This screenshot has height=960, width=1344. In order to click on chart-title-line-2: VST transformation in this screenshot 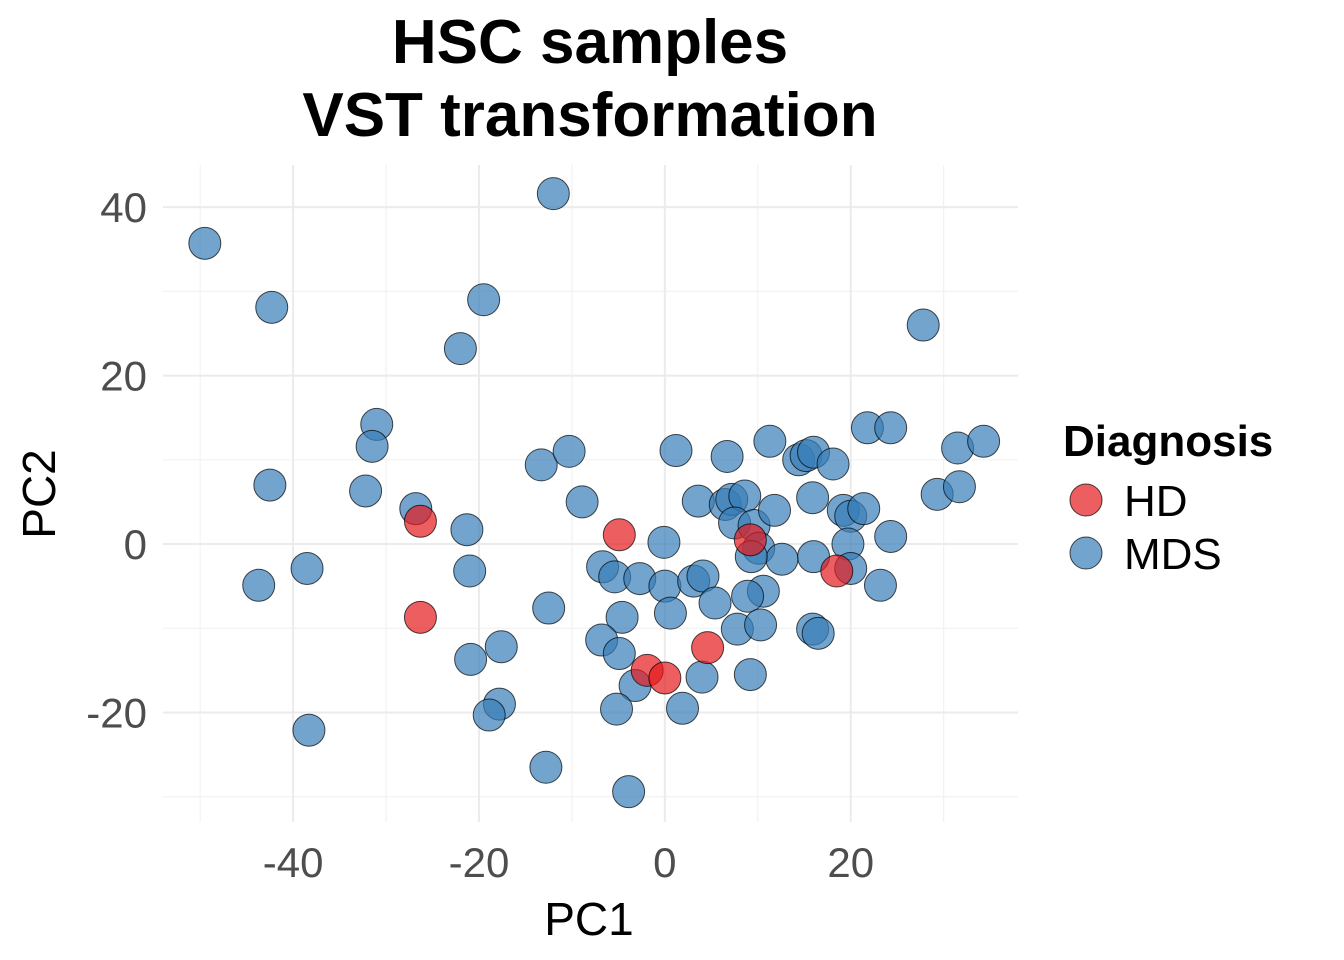, I will do `click(589, 115)`.